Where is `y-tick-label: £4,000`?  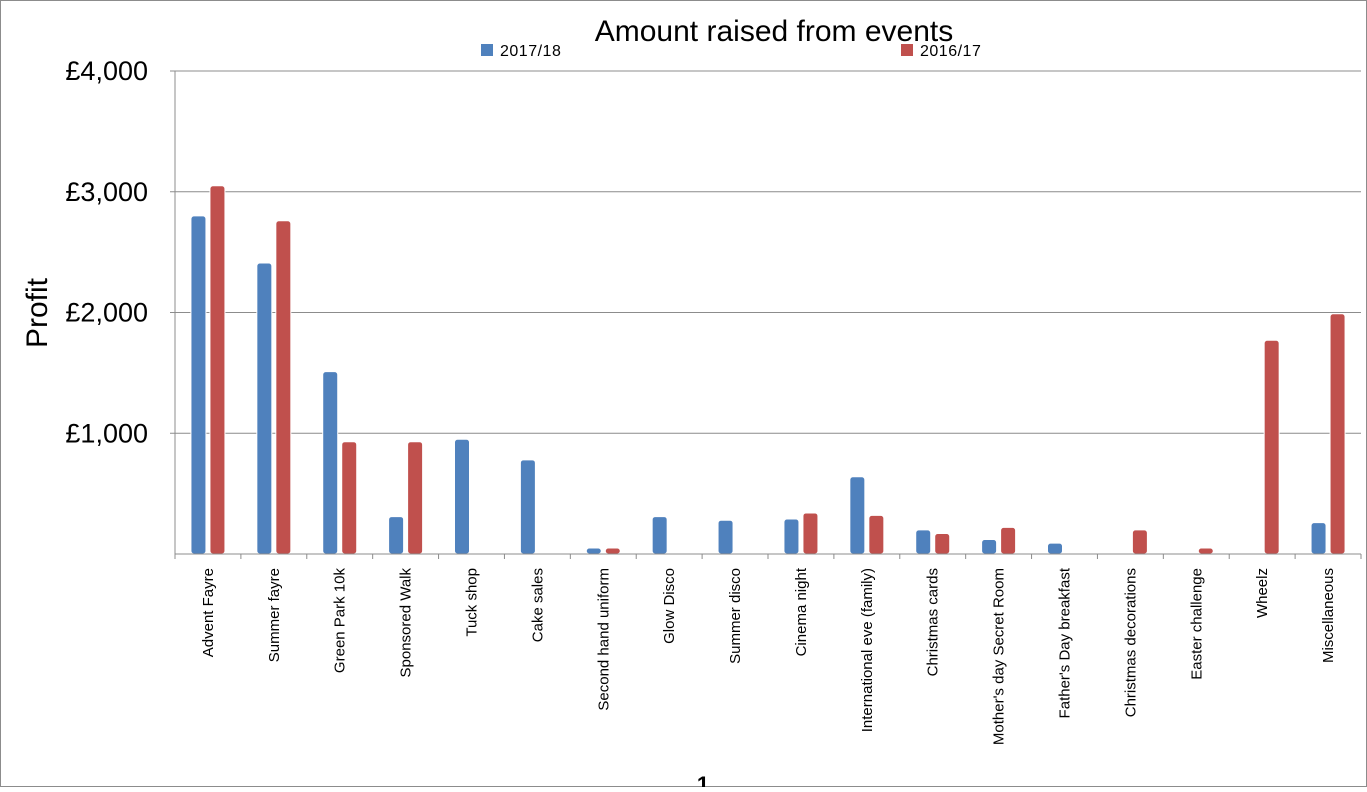
y-tick-label: £4,000 is located at coordinates (106, 71).